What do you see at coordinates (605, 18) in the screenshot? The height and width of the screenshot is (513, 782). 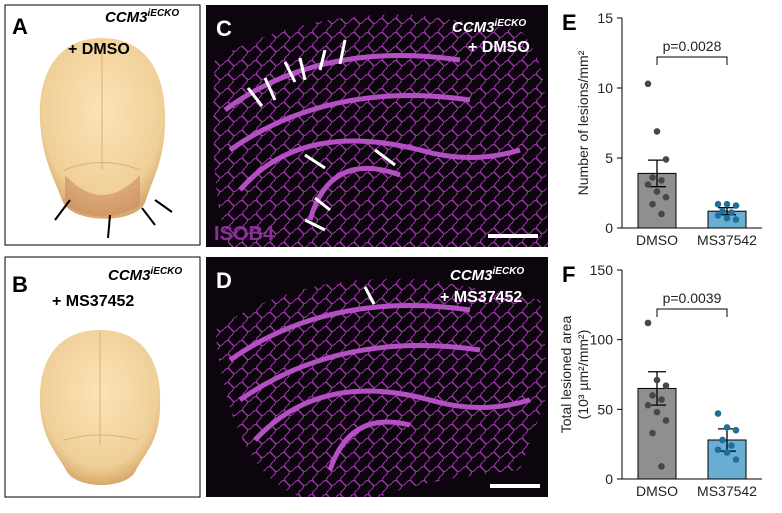 I see `y-tick-label: 15` at bounding box center [605, 18].